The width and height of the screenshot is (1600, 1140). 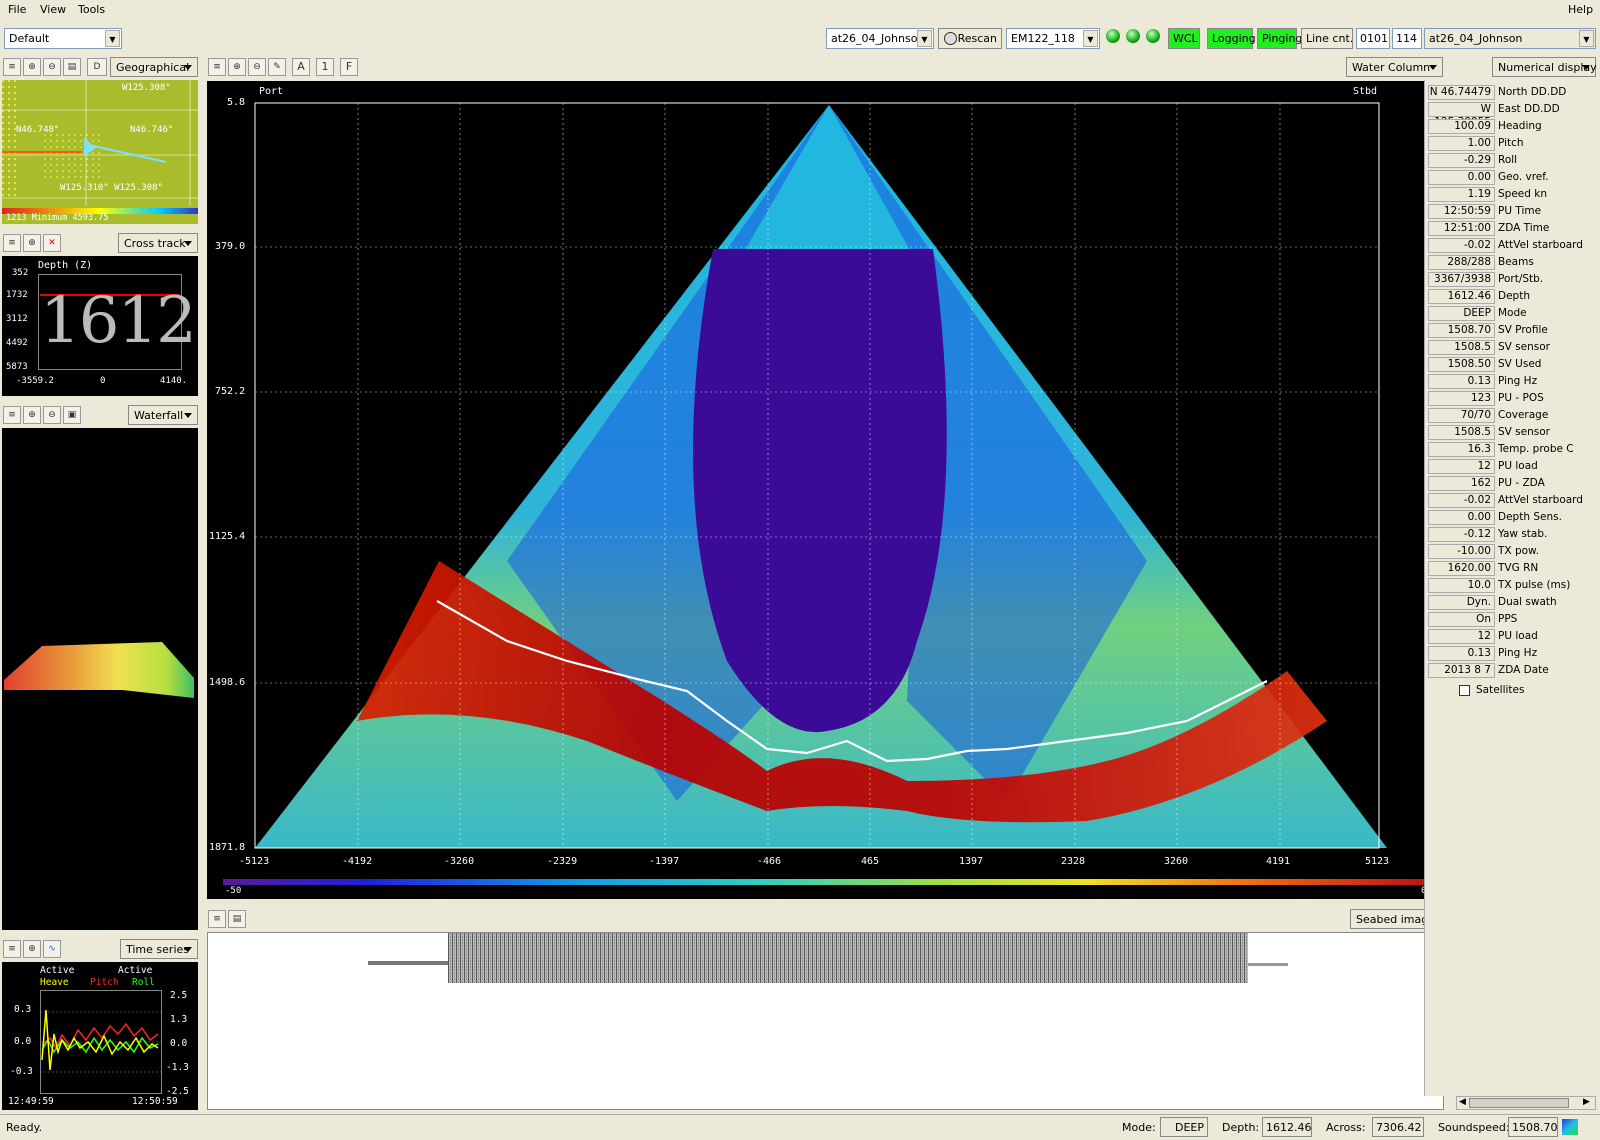 What do you see at coordinates (111, 188) in the screenshot?
I see `geo-bottom-label: W125.310° W125.308°` at bounding box center [111, 188].